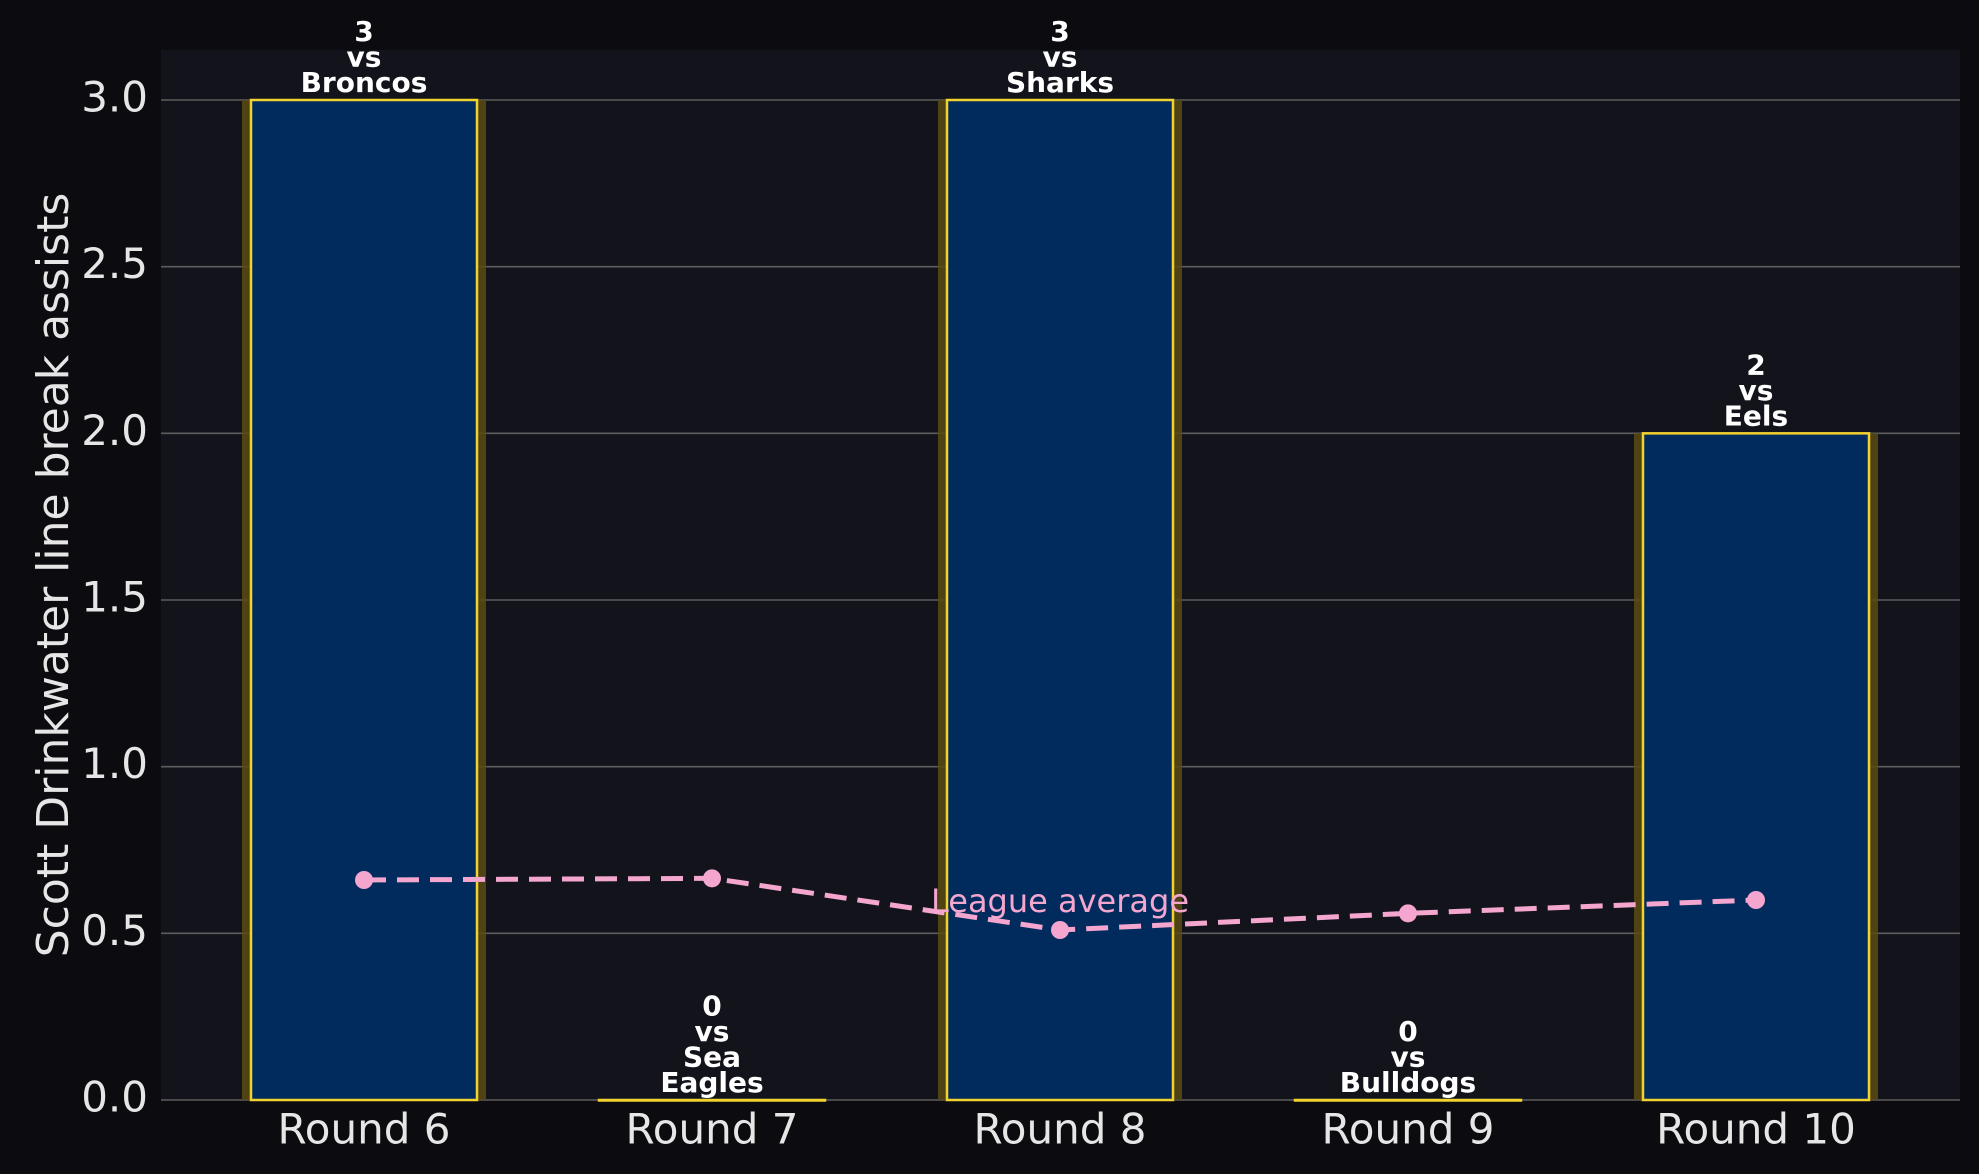 The height and width of the screenshot is (1174, 1979). I want to click on bar-label-line: Broncos, so click(364, 82).